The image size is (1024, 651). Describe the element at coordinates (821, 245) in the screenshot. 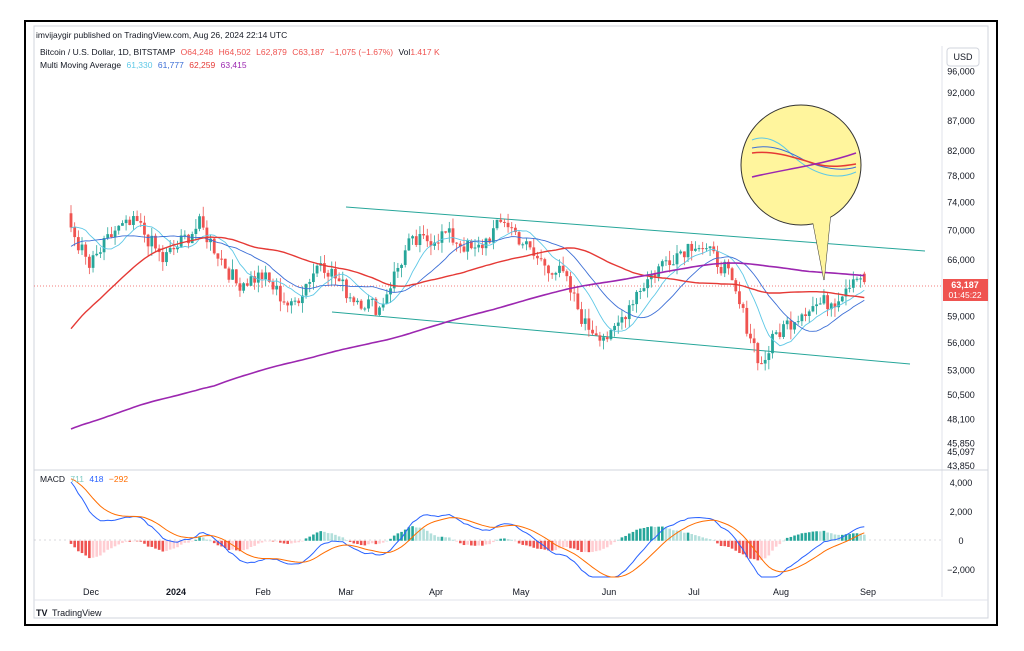

I see `callout-joint` at that location.